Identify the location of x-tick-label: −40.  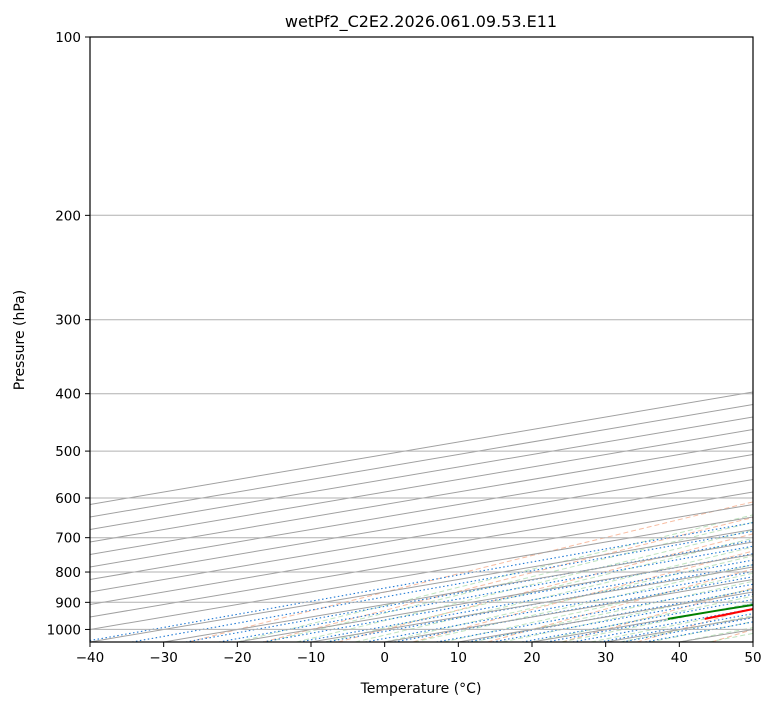
(90, 658).